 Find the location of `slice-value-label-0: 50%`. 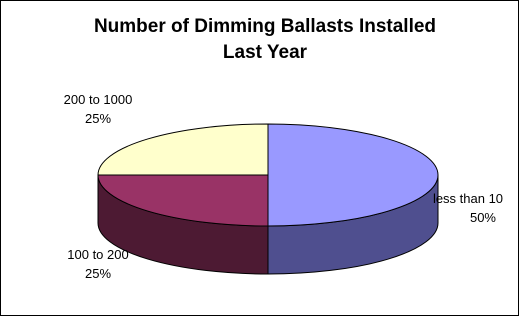

slice-value-label-0: 50% is located at coordinates (483, 217).